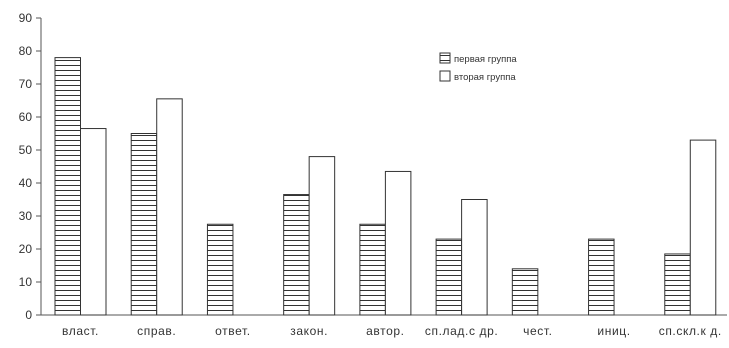  I want to click on x-category-label: сп.лад.с др., so click(461, 331).